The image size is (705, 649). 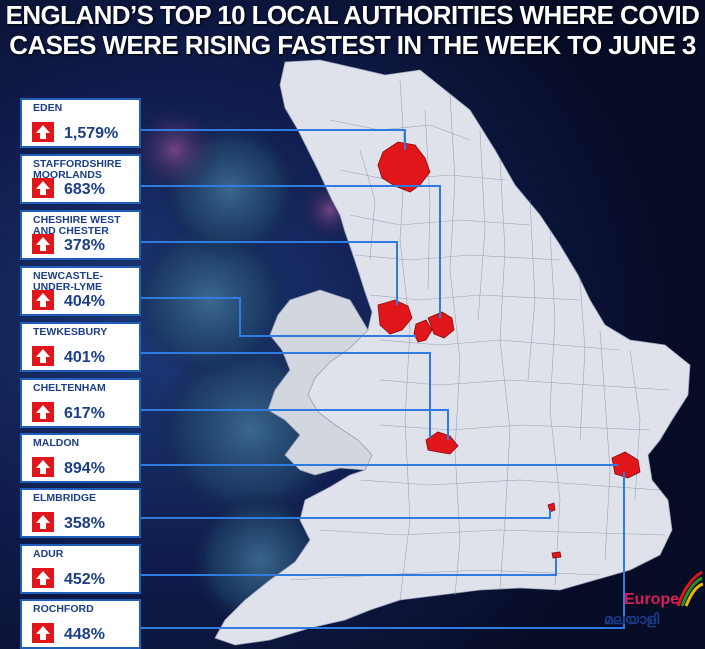 What do you see at coordinates (80, 624) in the screenshot?
I see `authority-card-rochford: ROCHFORD 448%` at bounding box center [80, 624].